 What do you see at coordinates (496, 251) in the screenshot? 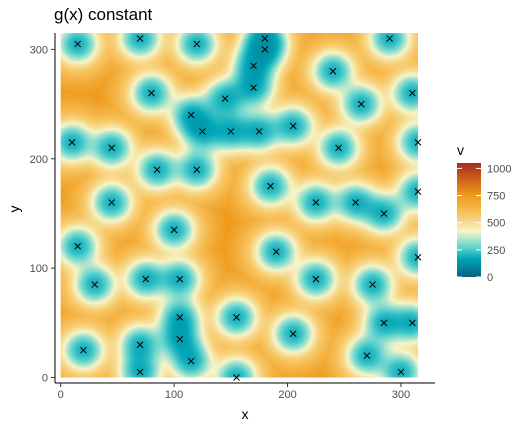
I see `legend-label: 250` at bounding box center [496, 251].